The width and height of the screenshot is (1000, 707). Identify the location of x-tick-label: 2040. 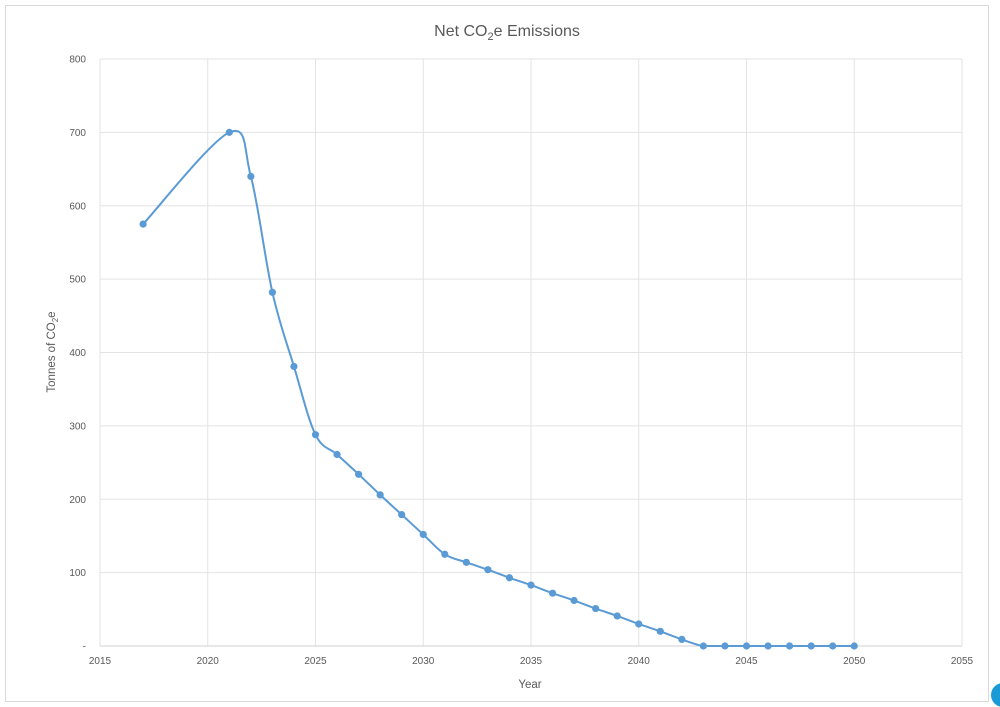
(639, 661).